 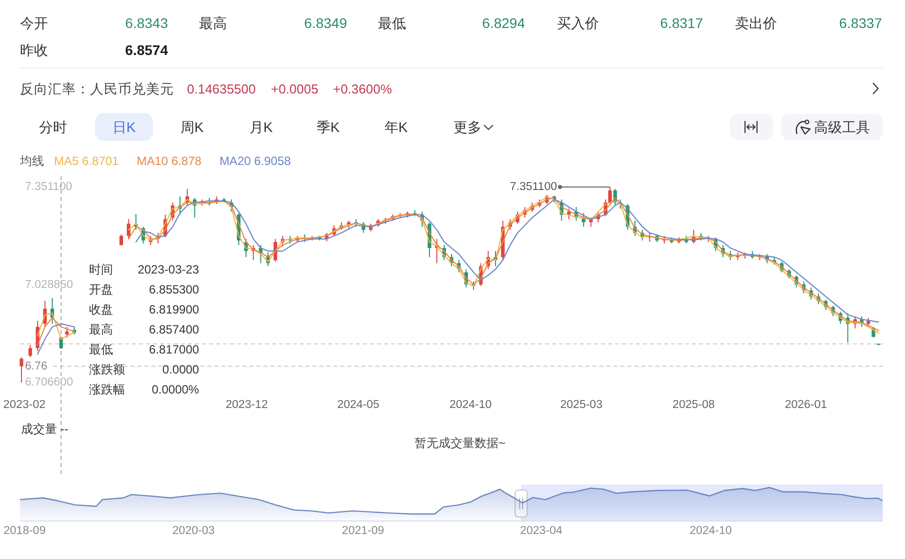 What do you see at coordinates (181, 369) in the screenshot?
I see `annotation: 0.0000` at bounding box center [181, 369].